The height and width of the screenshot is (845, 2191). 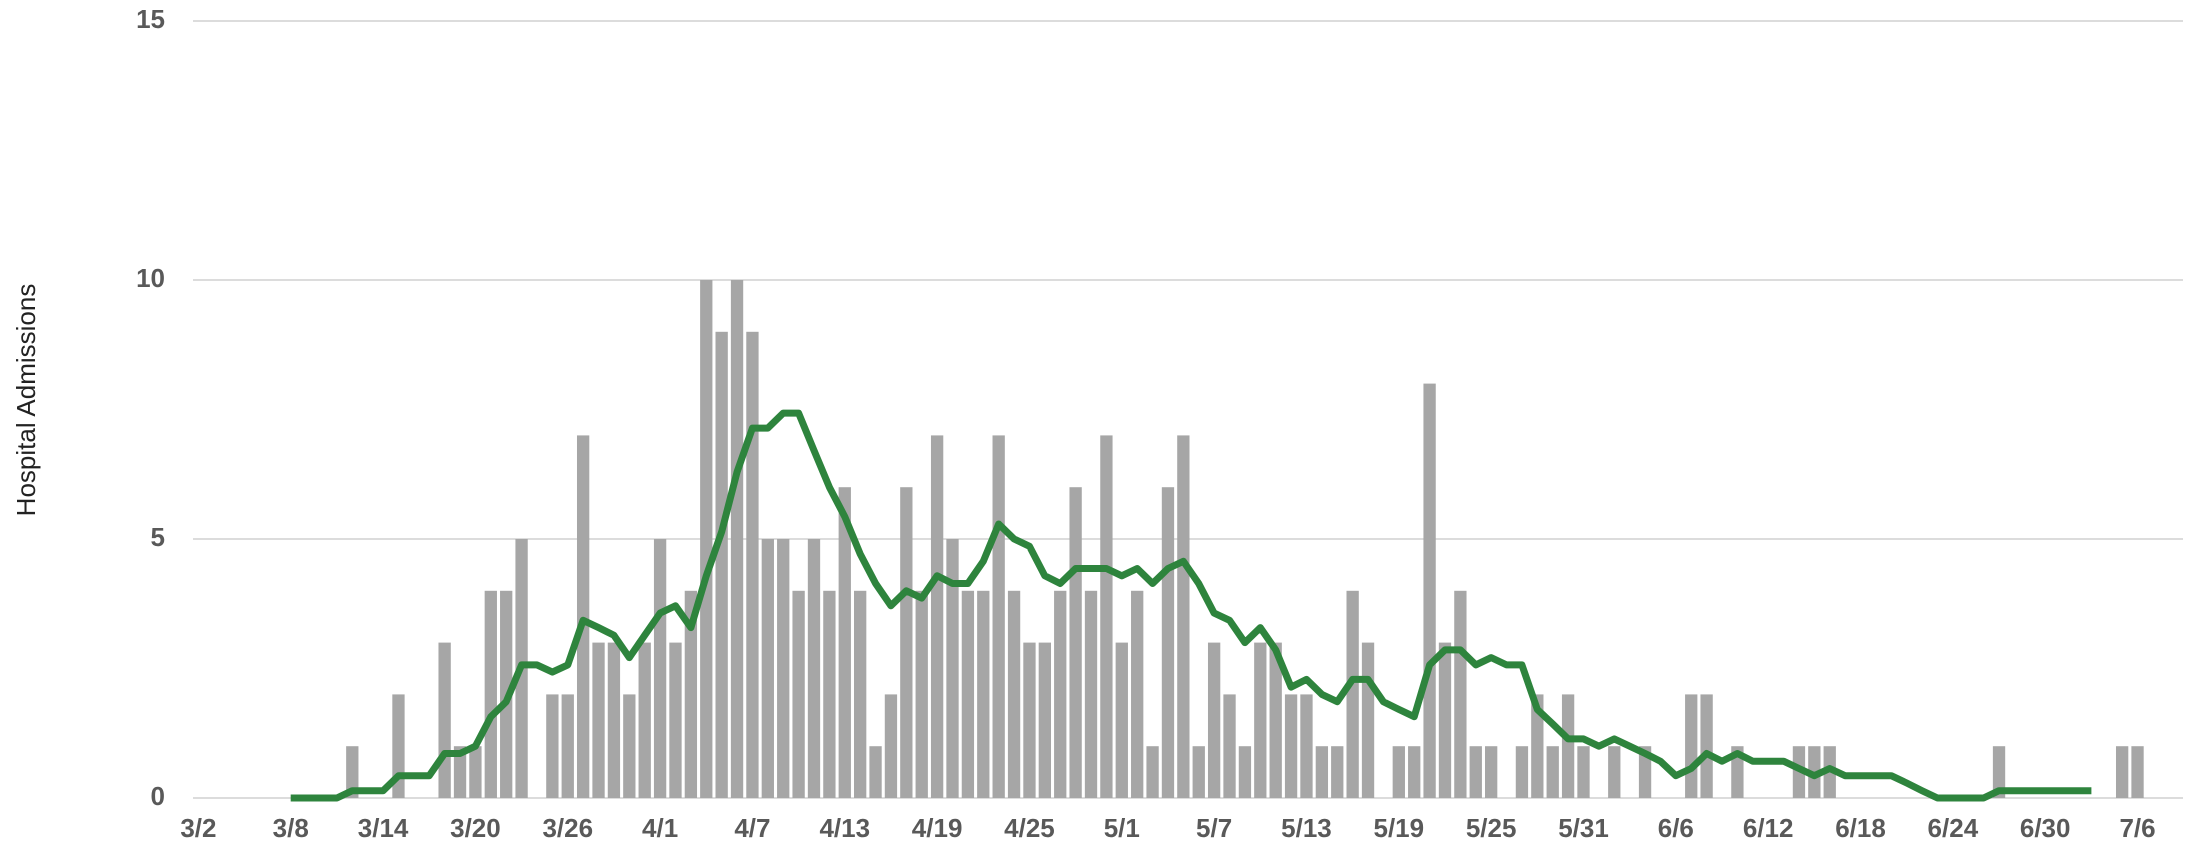 I want to click on x-tick-label: 6/24, so click(x=1953, y=828).